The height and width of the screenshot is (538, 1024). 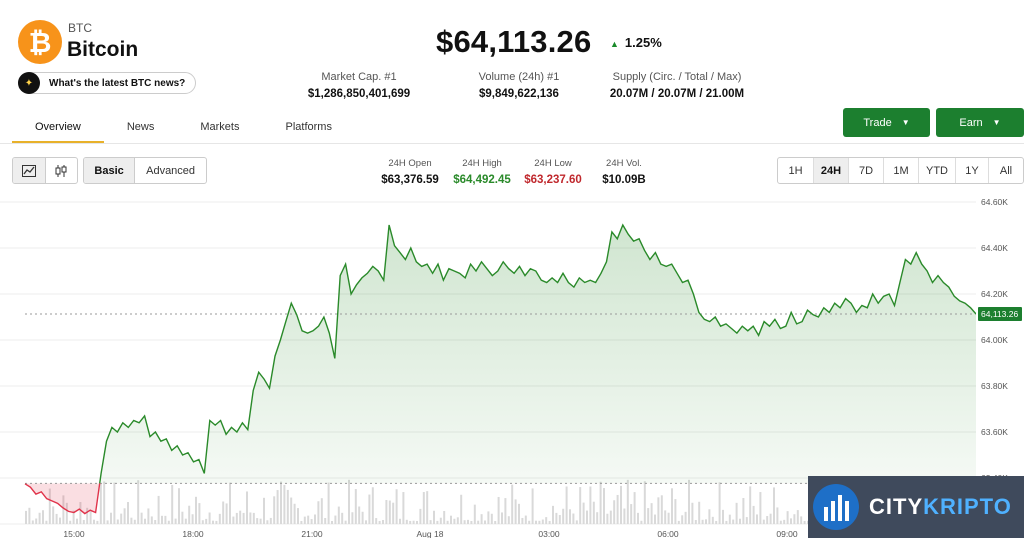 I want to click on range-1m: 1M, so click(x=900, y=170).